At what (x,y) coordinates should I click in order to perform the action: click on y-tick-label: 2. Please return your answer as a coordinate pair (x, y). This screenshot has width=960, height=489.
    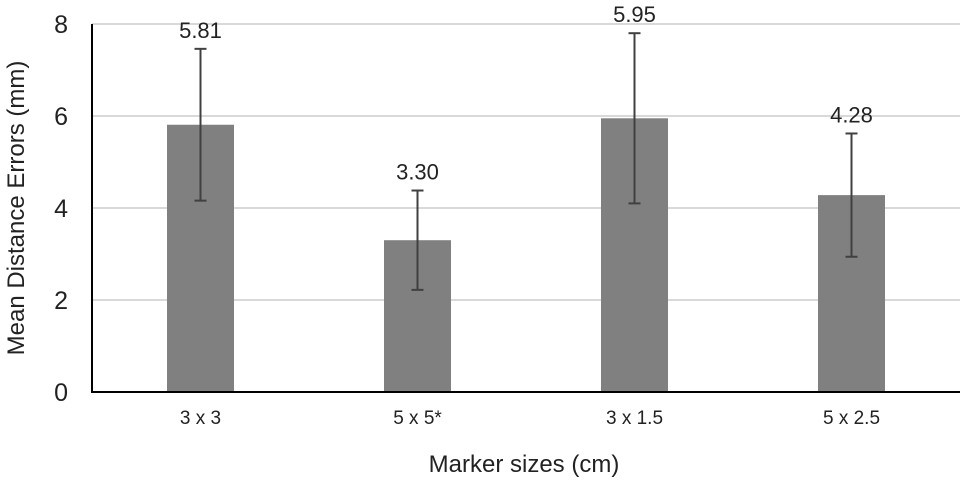
    Looking at the image, I should click on (61, 301).